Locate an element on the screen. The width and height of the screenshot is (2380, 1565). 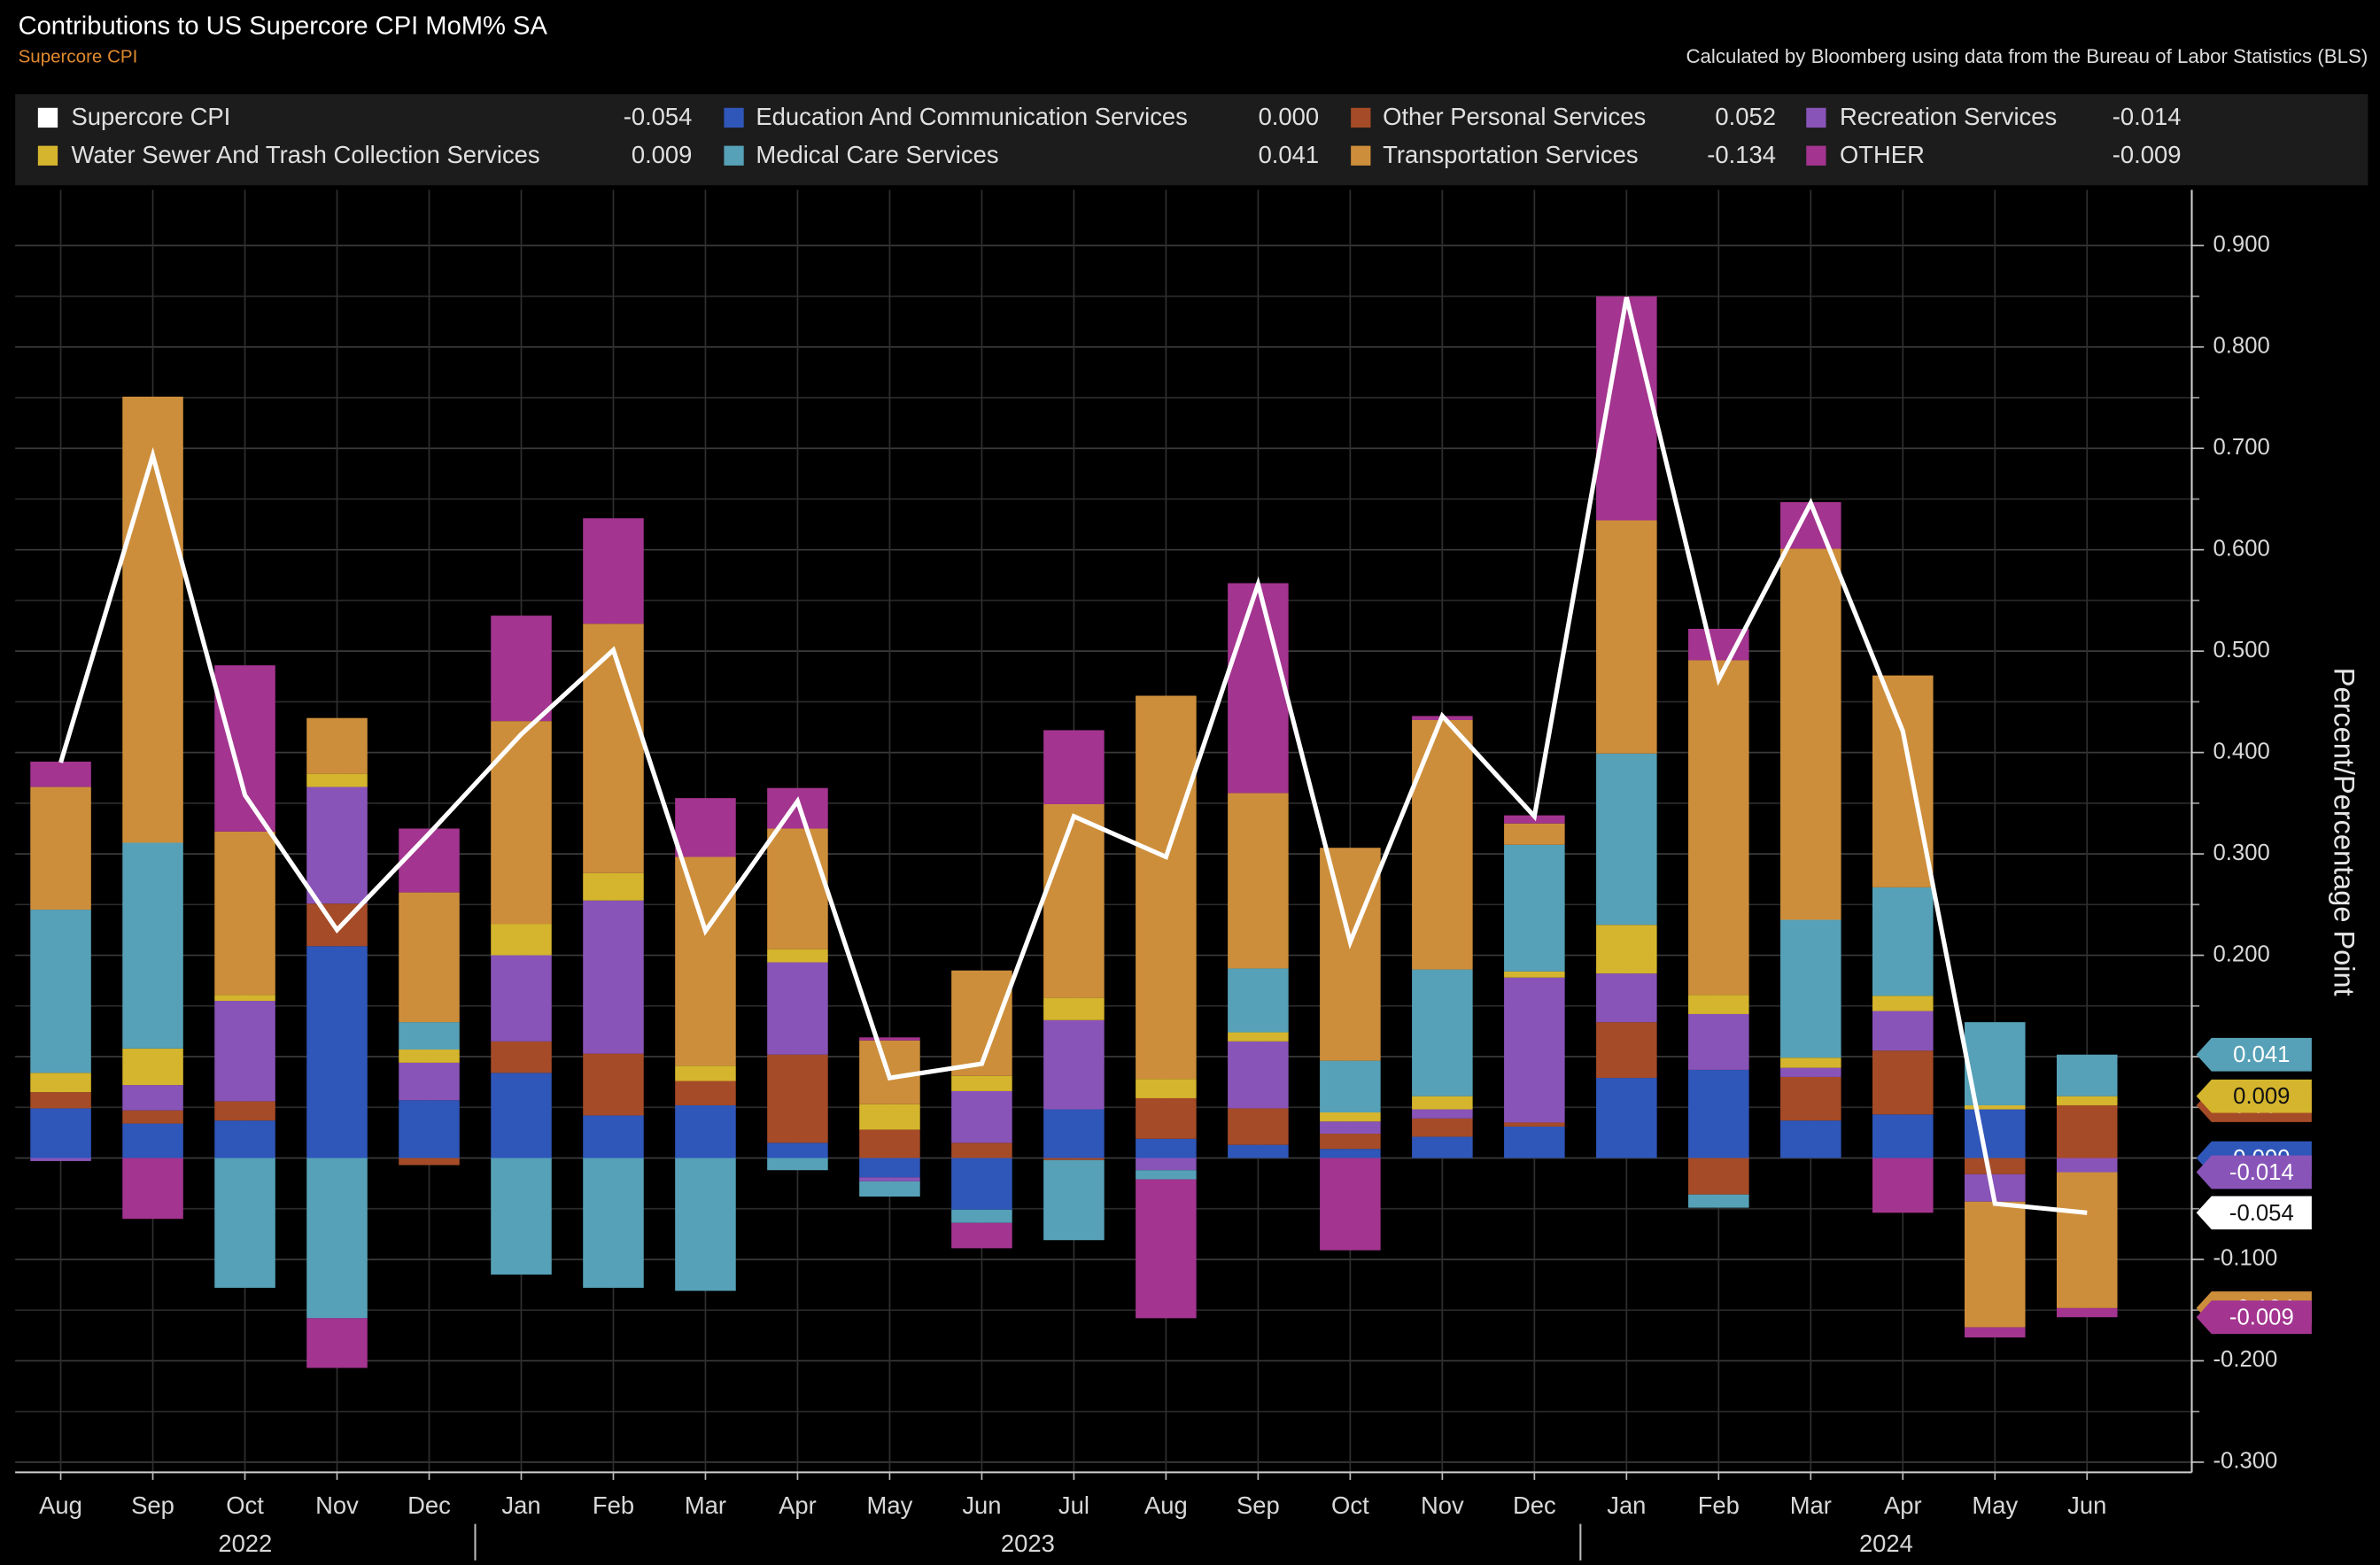
x-tick-label: Apr is located at coordinates (1903, 1505).